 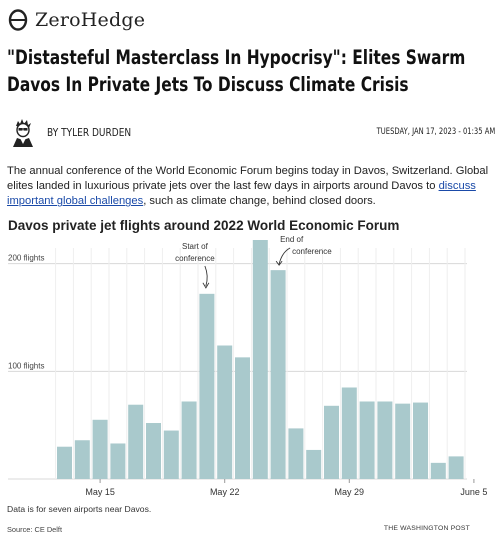 What do you see at coordinates (90, 20) in the screenshot?
I see `site-name: ZeroHedge` at bounding box center [90, 20].